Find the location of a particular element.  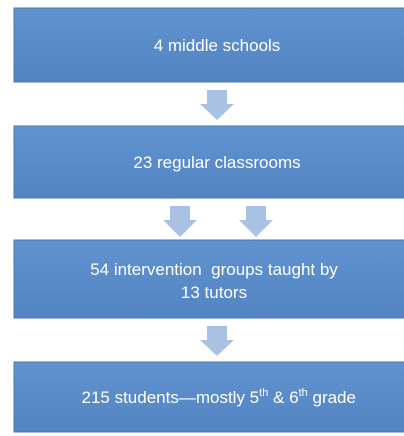

label-part: & 6 is located at coordinates (283, 397).